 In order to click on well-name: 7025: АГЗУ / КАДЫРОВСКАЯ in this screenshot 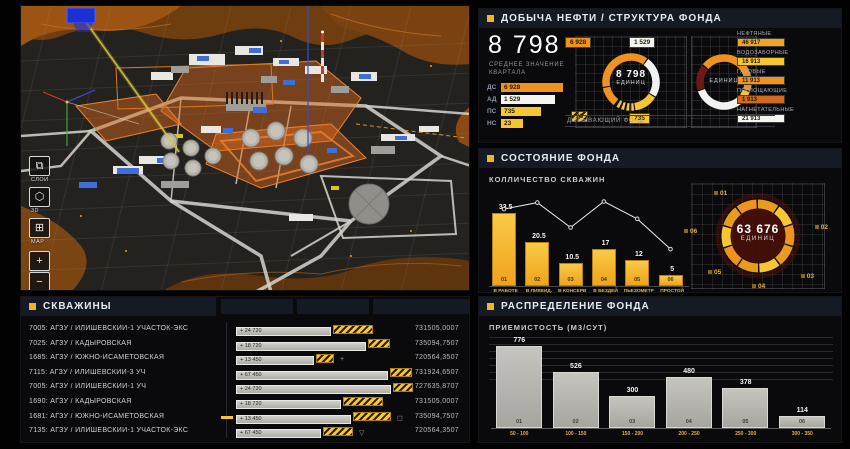, I will do `click(80, 343)`.